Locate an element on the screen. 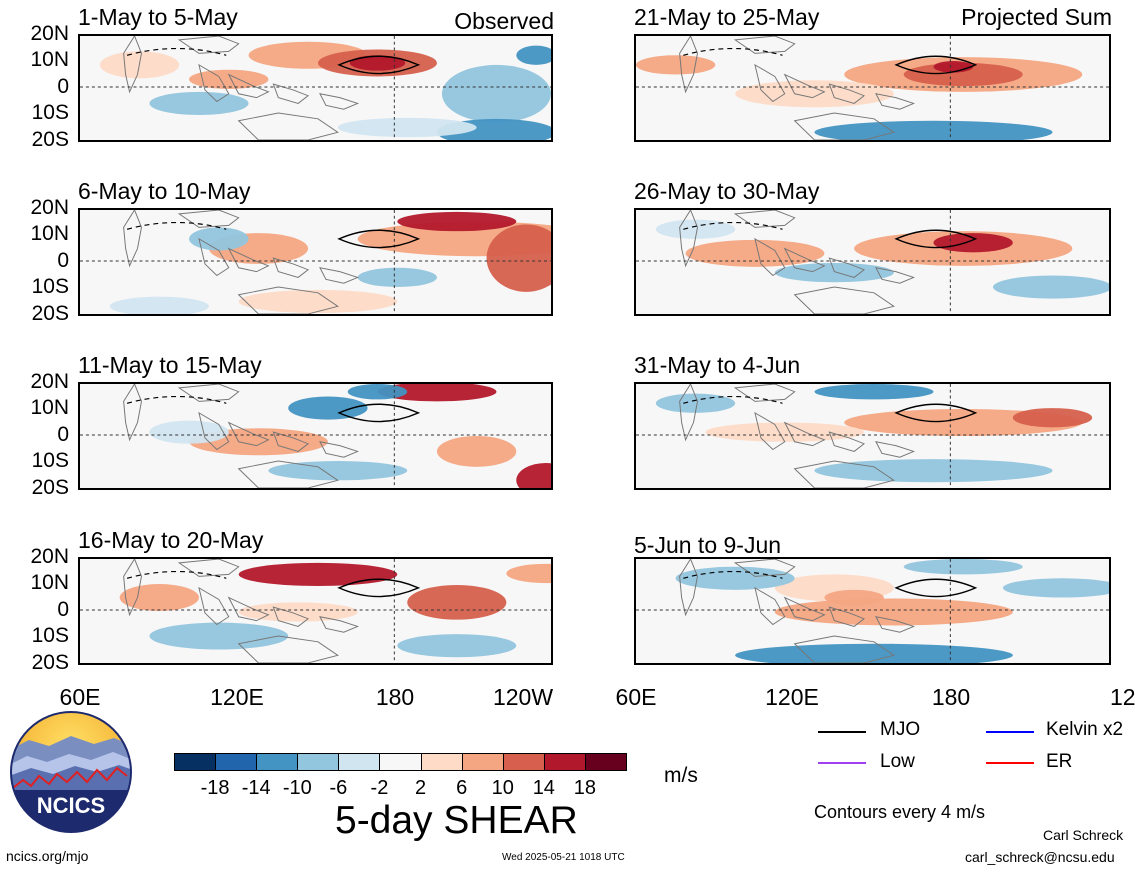 The image size is (1135, 872). colorbar: -18 -14 -10 -6 -2 2 6 10 14 18 is located at coordinates (400, 778).